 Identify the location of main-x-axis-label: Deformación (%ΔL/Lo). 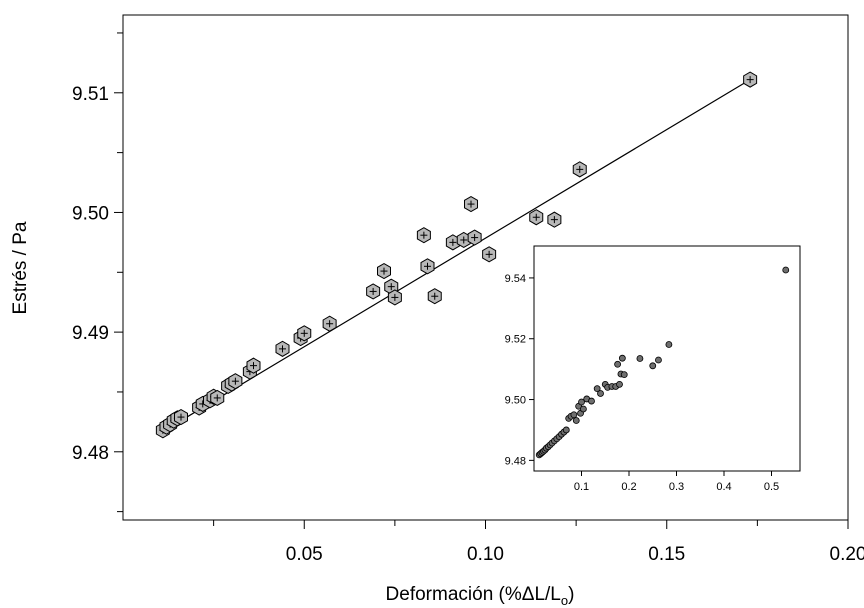
(480, 596).